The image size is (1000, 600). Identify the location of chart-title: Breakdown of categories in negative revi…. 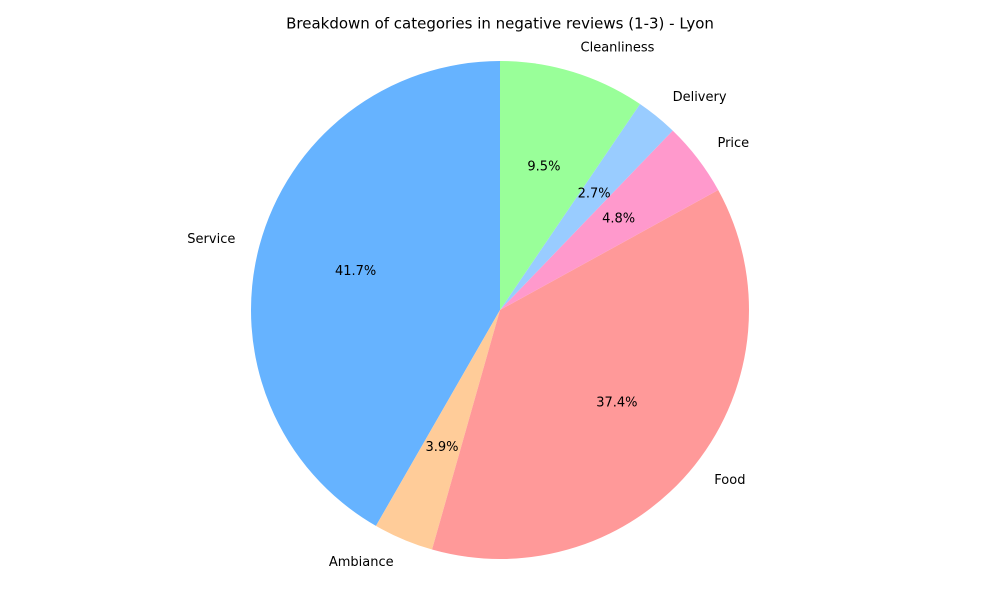
(500, 24).